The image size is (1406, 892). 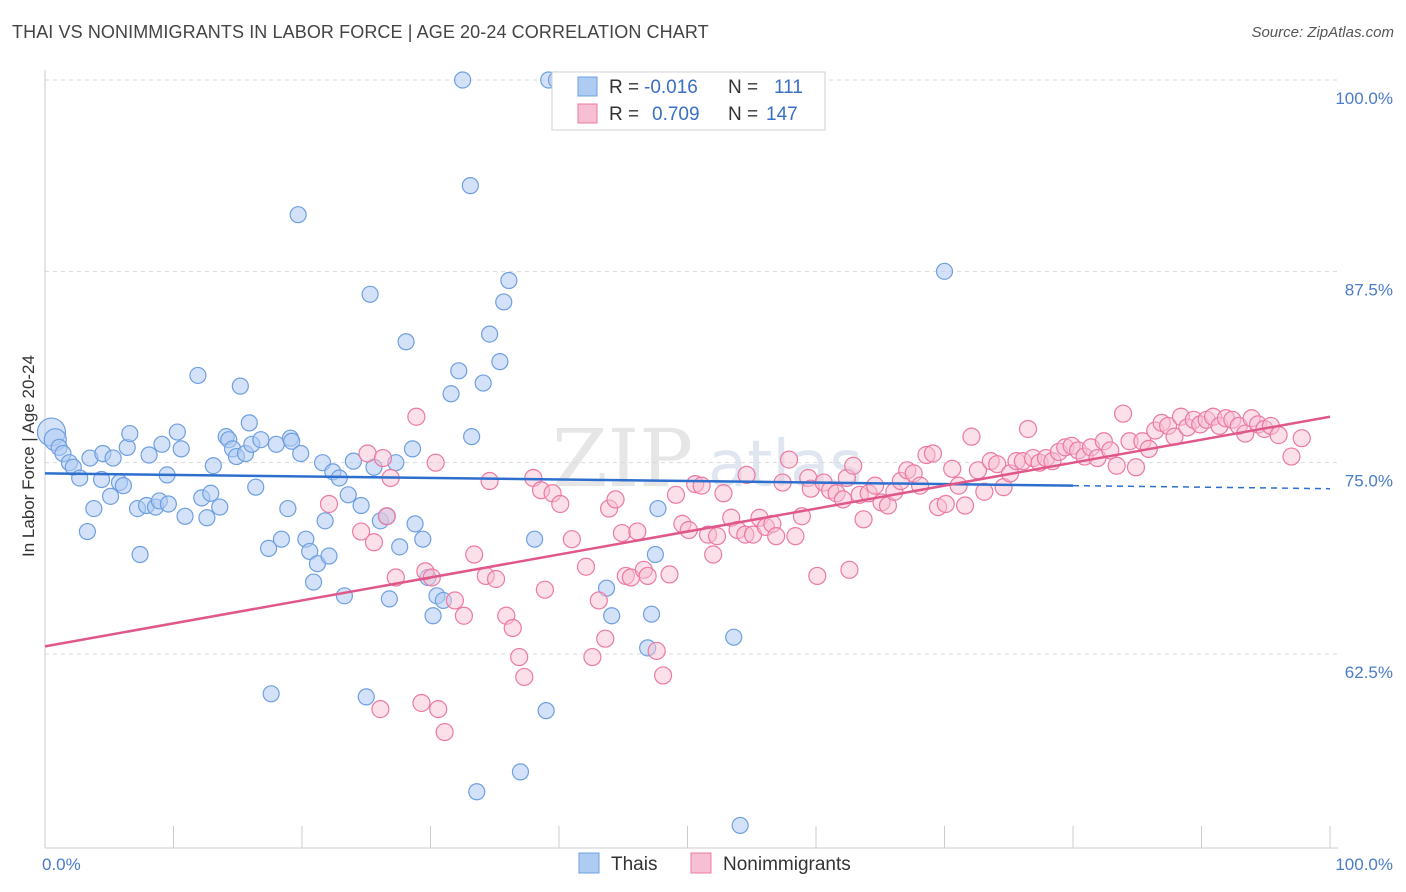 What do you see at coordinates (1364, 864) in the screenshot?
I see `x-tick-label-max: 100.0%` at bounding box center [1364, 864].